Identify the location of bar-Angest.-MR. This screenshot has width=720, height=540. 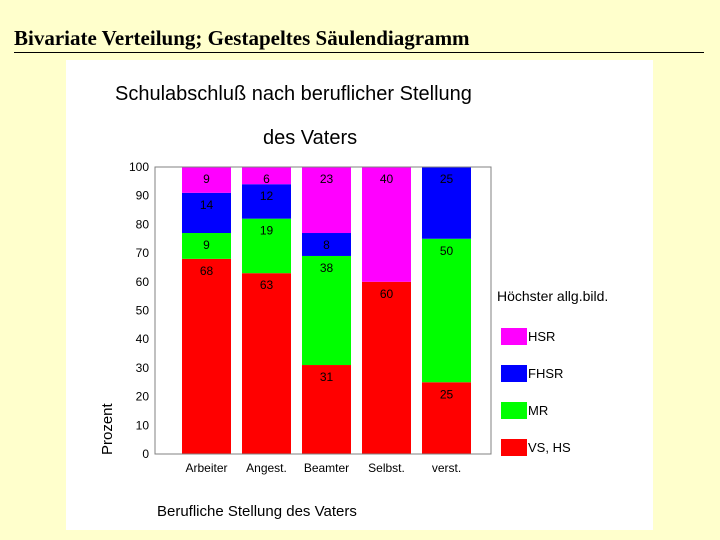
(266, 246).